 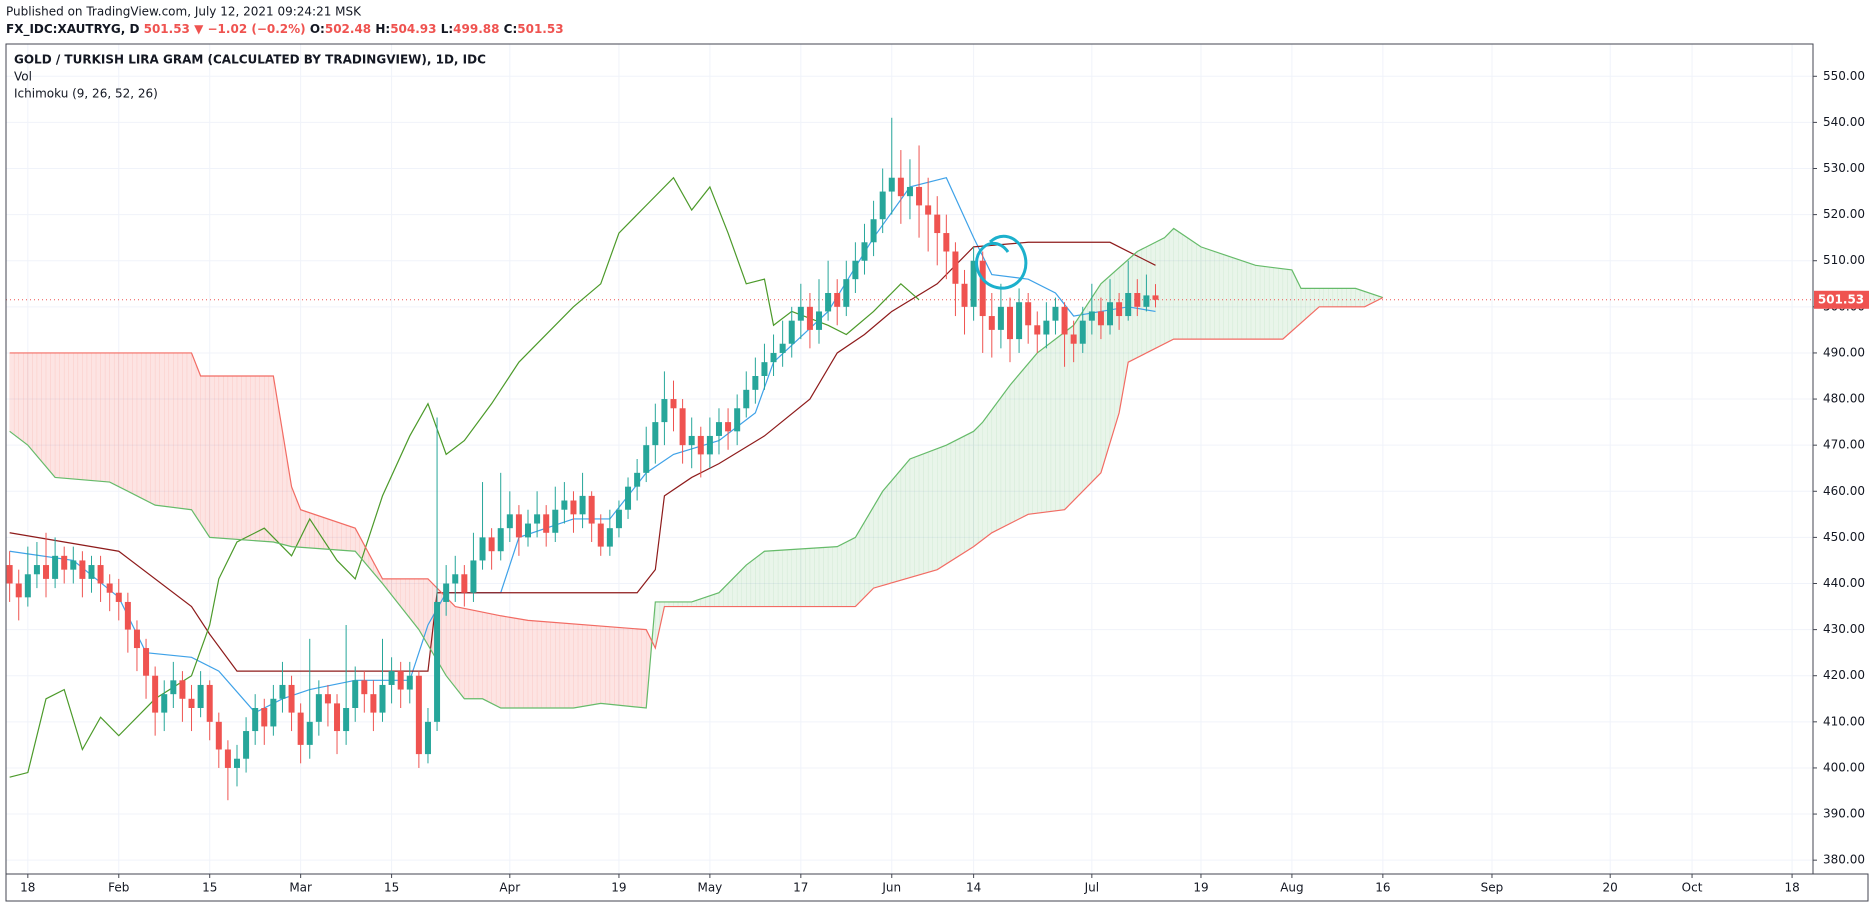 What do you see at coordinates (413, 29) in the screenshot?
I see `high-value: 504.93` at bounding box center [413, 29].